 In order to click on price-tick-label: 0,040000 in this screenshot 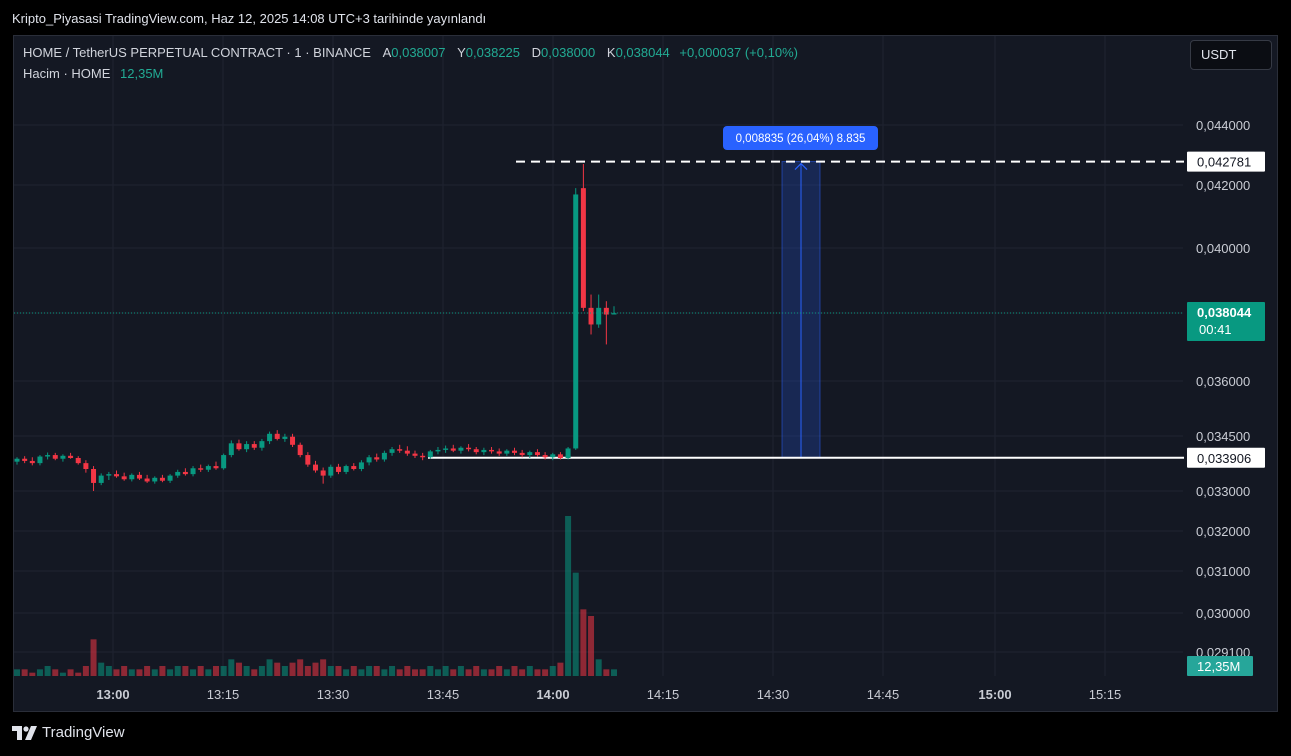, I will do `click(1223, 248)`.